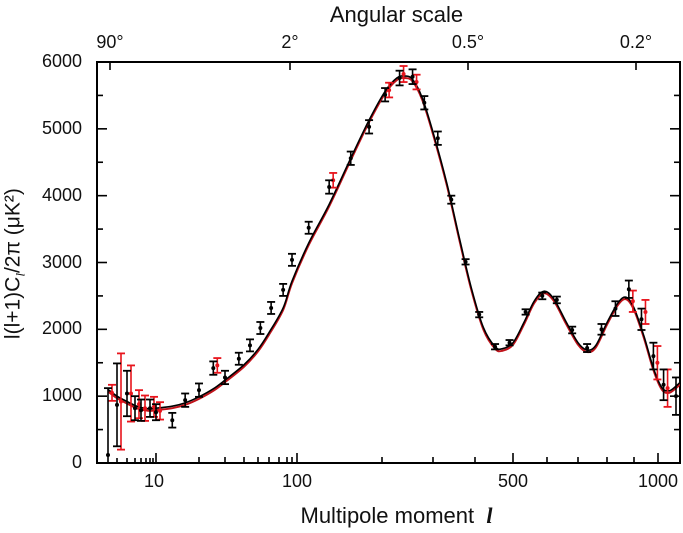 This screenshot has height=533, width=683. What do you see at coordinates (468, 42) in the screenshot?
I see `top-tick-0.5deg: 0.5°` at bounding box center [468, 42].